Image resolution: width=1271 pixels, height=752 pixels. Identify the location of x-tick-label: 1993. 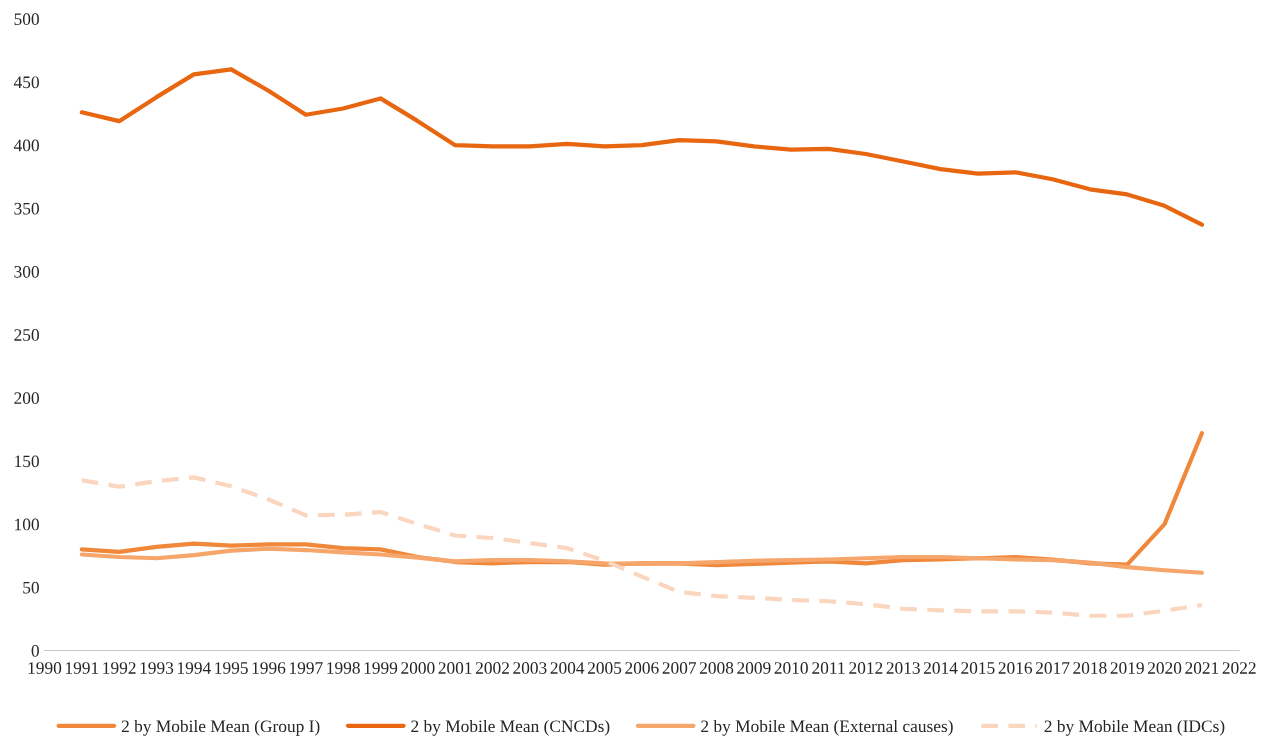
(157, 668).